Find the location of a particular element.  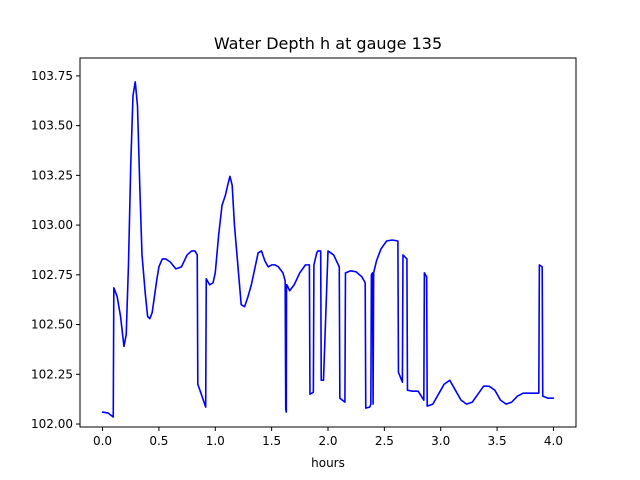

y-tick-label: 102.75 is located at coordinates (52, 275).